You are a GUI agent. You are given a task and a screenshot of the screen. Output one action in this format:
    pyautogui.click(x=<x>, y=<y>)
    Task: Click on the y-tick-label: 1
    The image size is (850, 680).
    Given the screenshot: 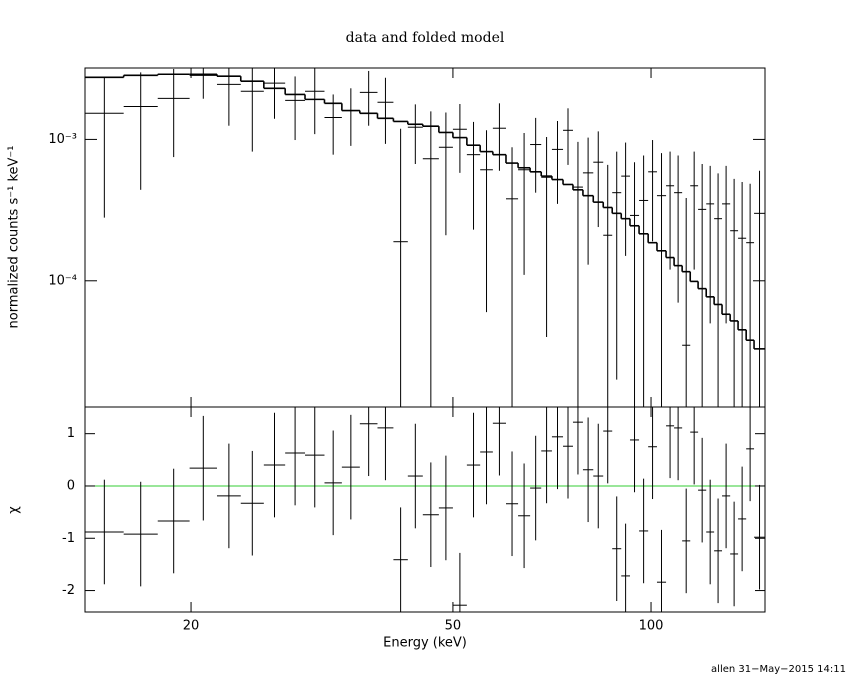 What is the action you would take?
    pyautogui.click(x=71, y=433)
    